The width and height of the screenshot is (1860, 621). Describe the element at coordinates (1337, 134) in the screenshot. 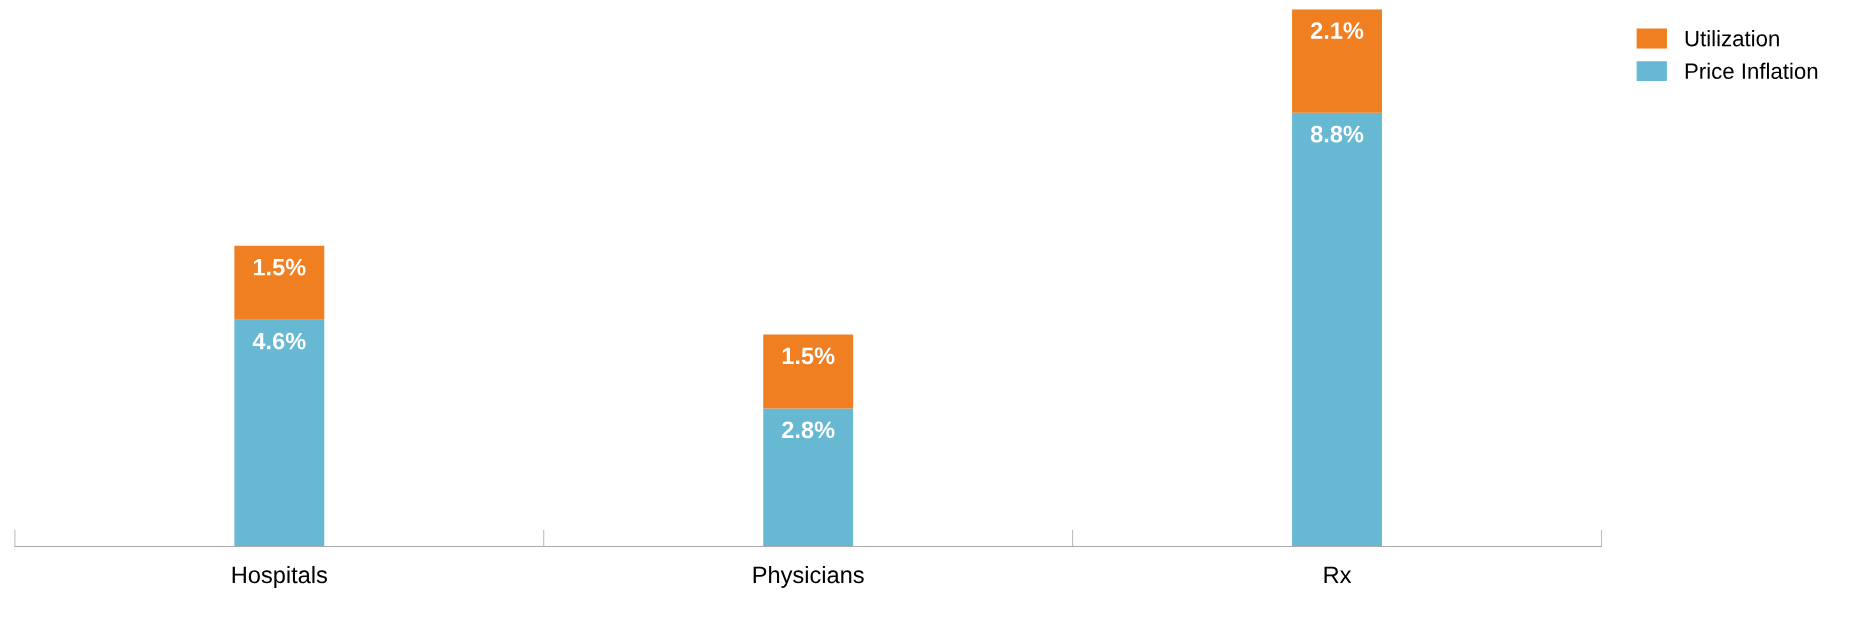

I see `data-label: 8.8%` at that location.